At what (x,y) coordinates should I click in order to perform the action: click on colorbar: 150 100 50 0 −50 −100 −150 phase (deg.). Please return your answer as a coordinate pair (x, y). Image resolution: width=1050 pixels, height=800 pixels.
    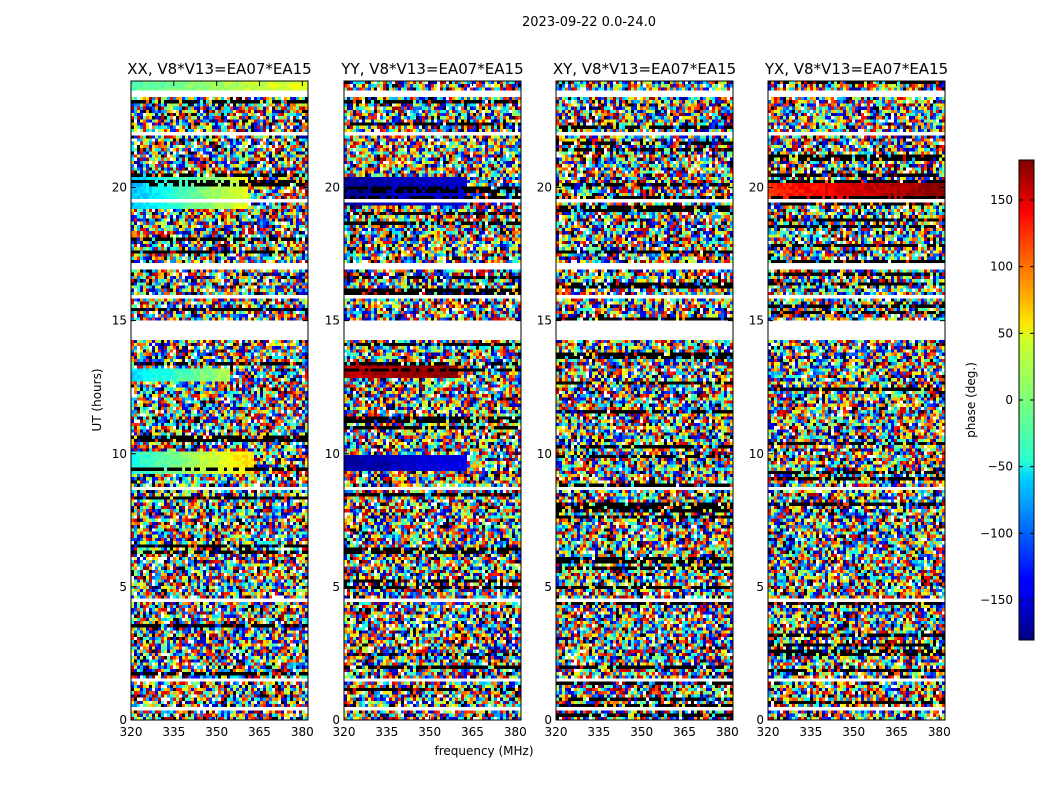
    Looking at the image, I should click on (999, 400).